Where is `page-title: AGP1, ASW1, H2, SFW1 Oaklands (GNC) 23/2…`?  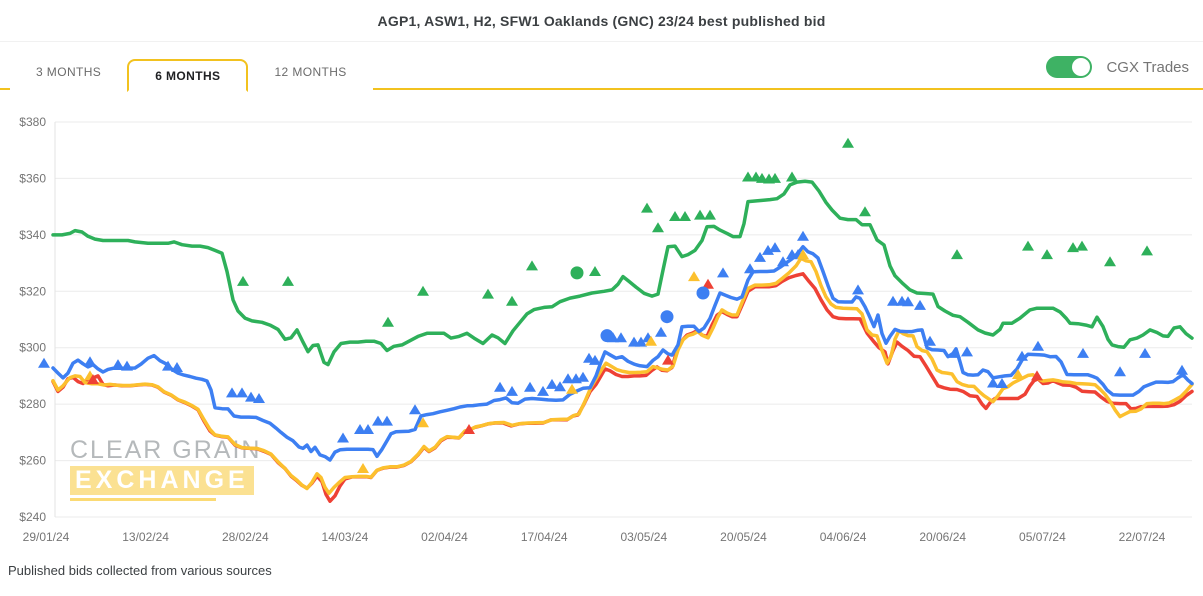 page-title: AGP1, ASW1, H2, SFW1 Oaklands (GNC) 23/2… is located at coordinates (601, 20).